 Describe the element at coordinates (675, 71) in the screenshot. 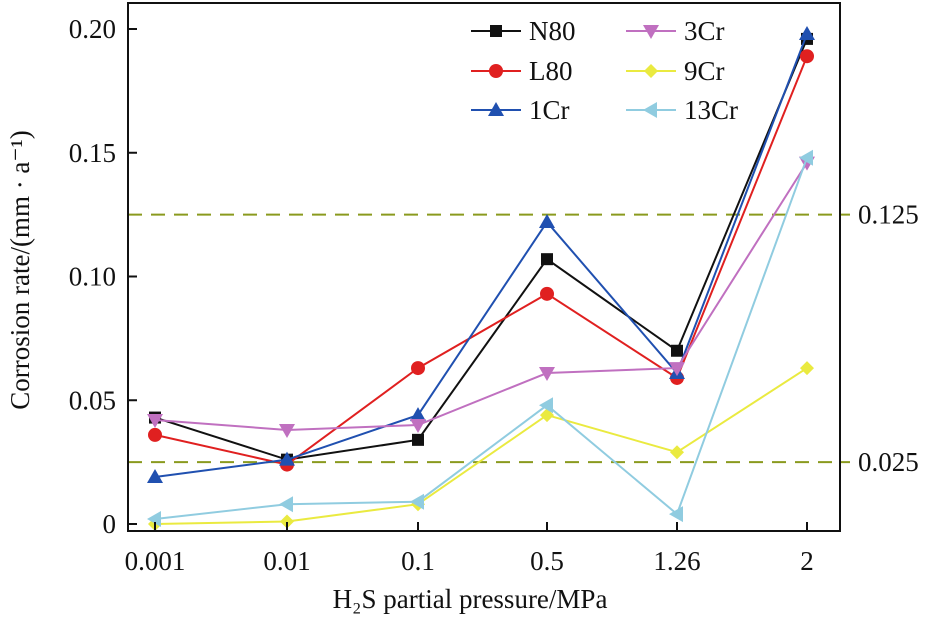

I see `legend-item-9cr: 9Cr` at that location.